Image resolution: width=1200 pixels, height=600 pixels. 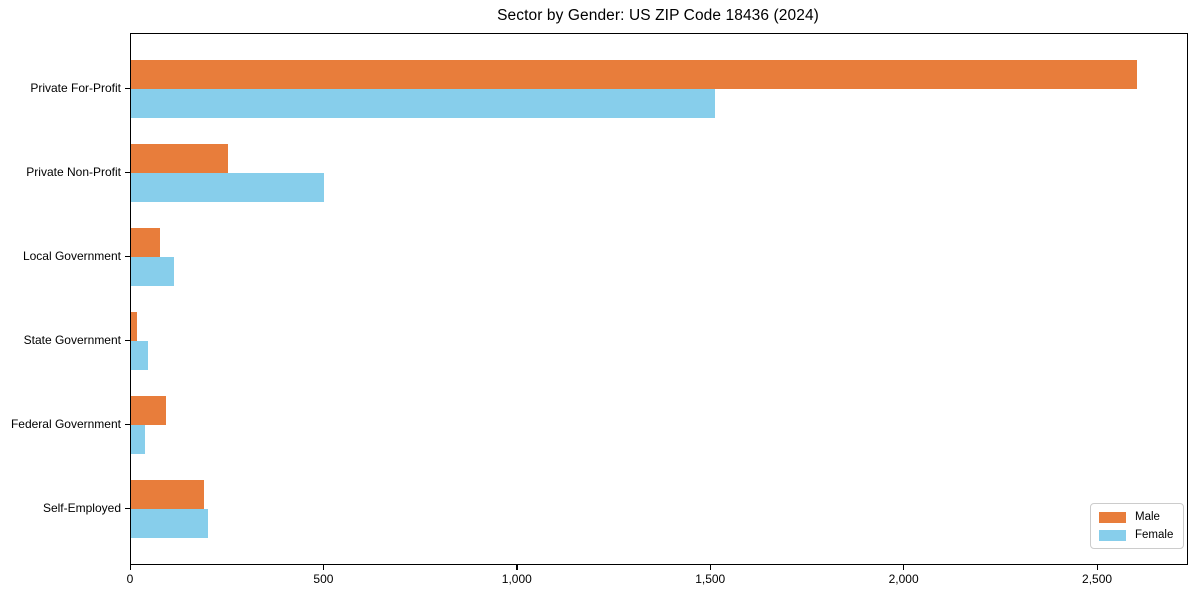 I want to click on y-tick-label: Local Government, so click(x=71, y=256).